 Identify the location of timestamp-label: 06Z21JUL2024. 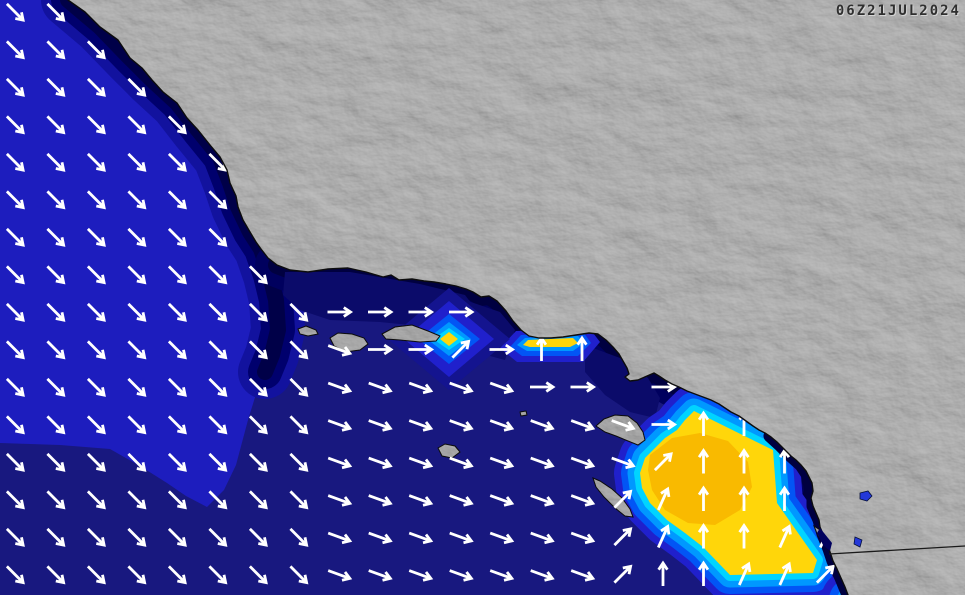
(898, 11).